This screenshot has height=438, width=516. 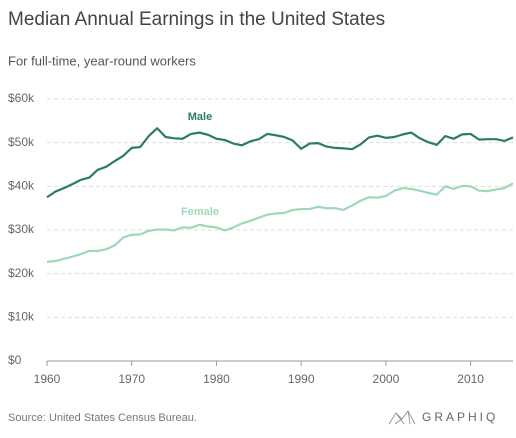 I want to click on brand-logo, so click(x=402, y=417).